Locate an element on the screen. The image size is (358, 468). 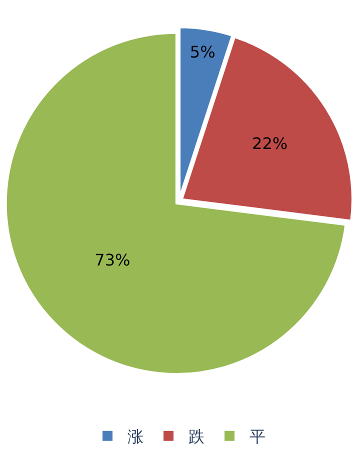
legend-label: 平 is located at coordinates (258, 436).